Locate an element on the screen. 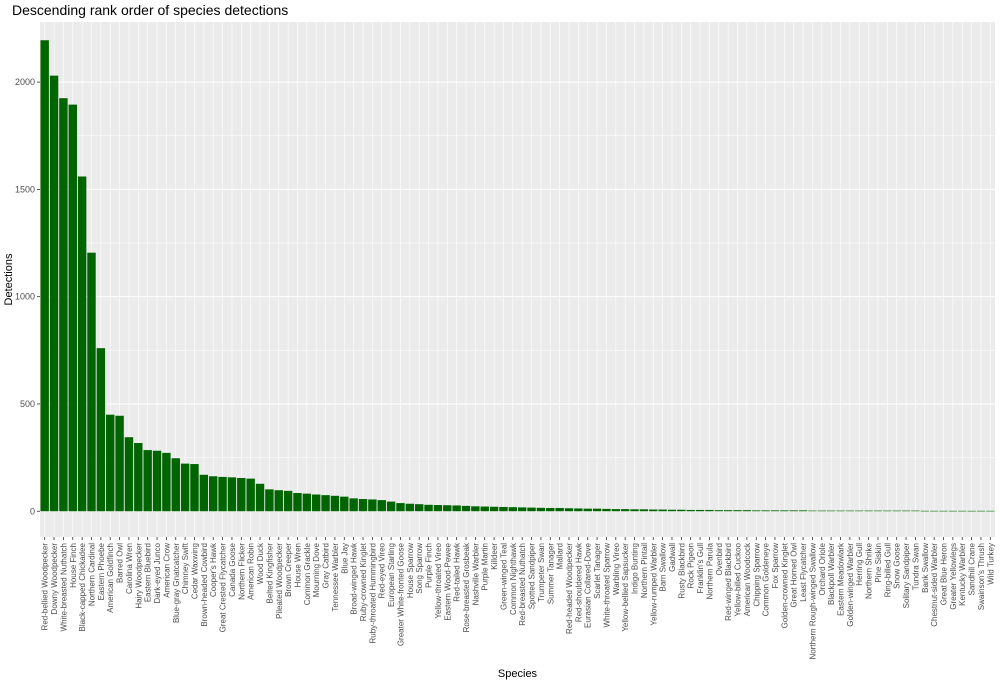 This screenshot has height=685, width=1000. x-tick-label: Herring Gull is located at coordinates (859, 564).